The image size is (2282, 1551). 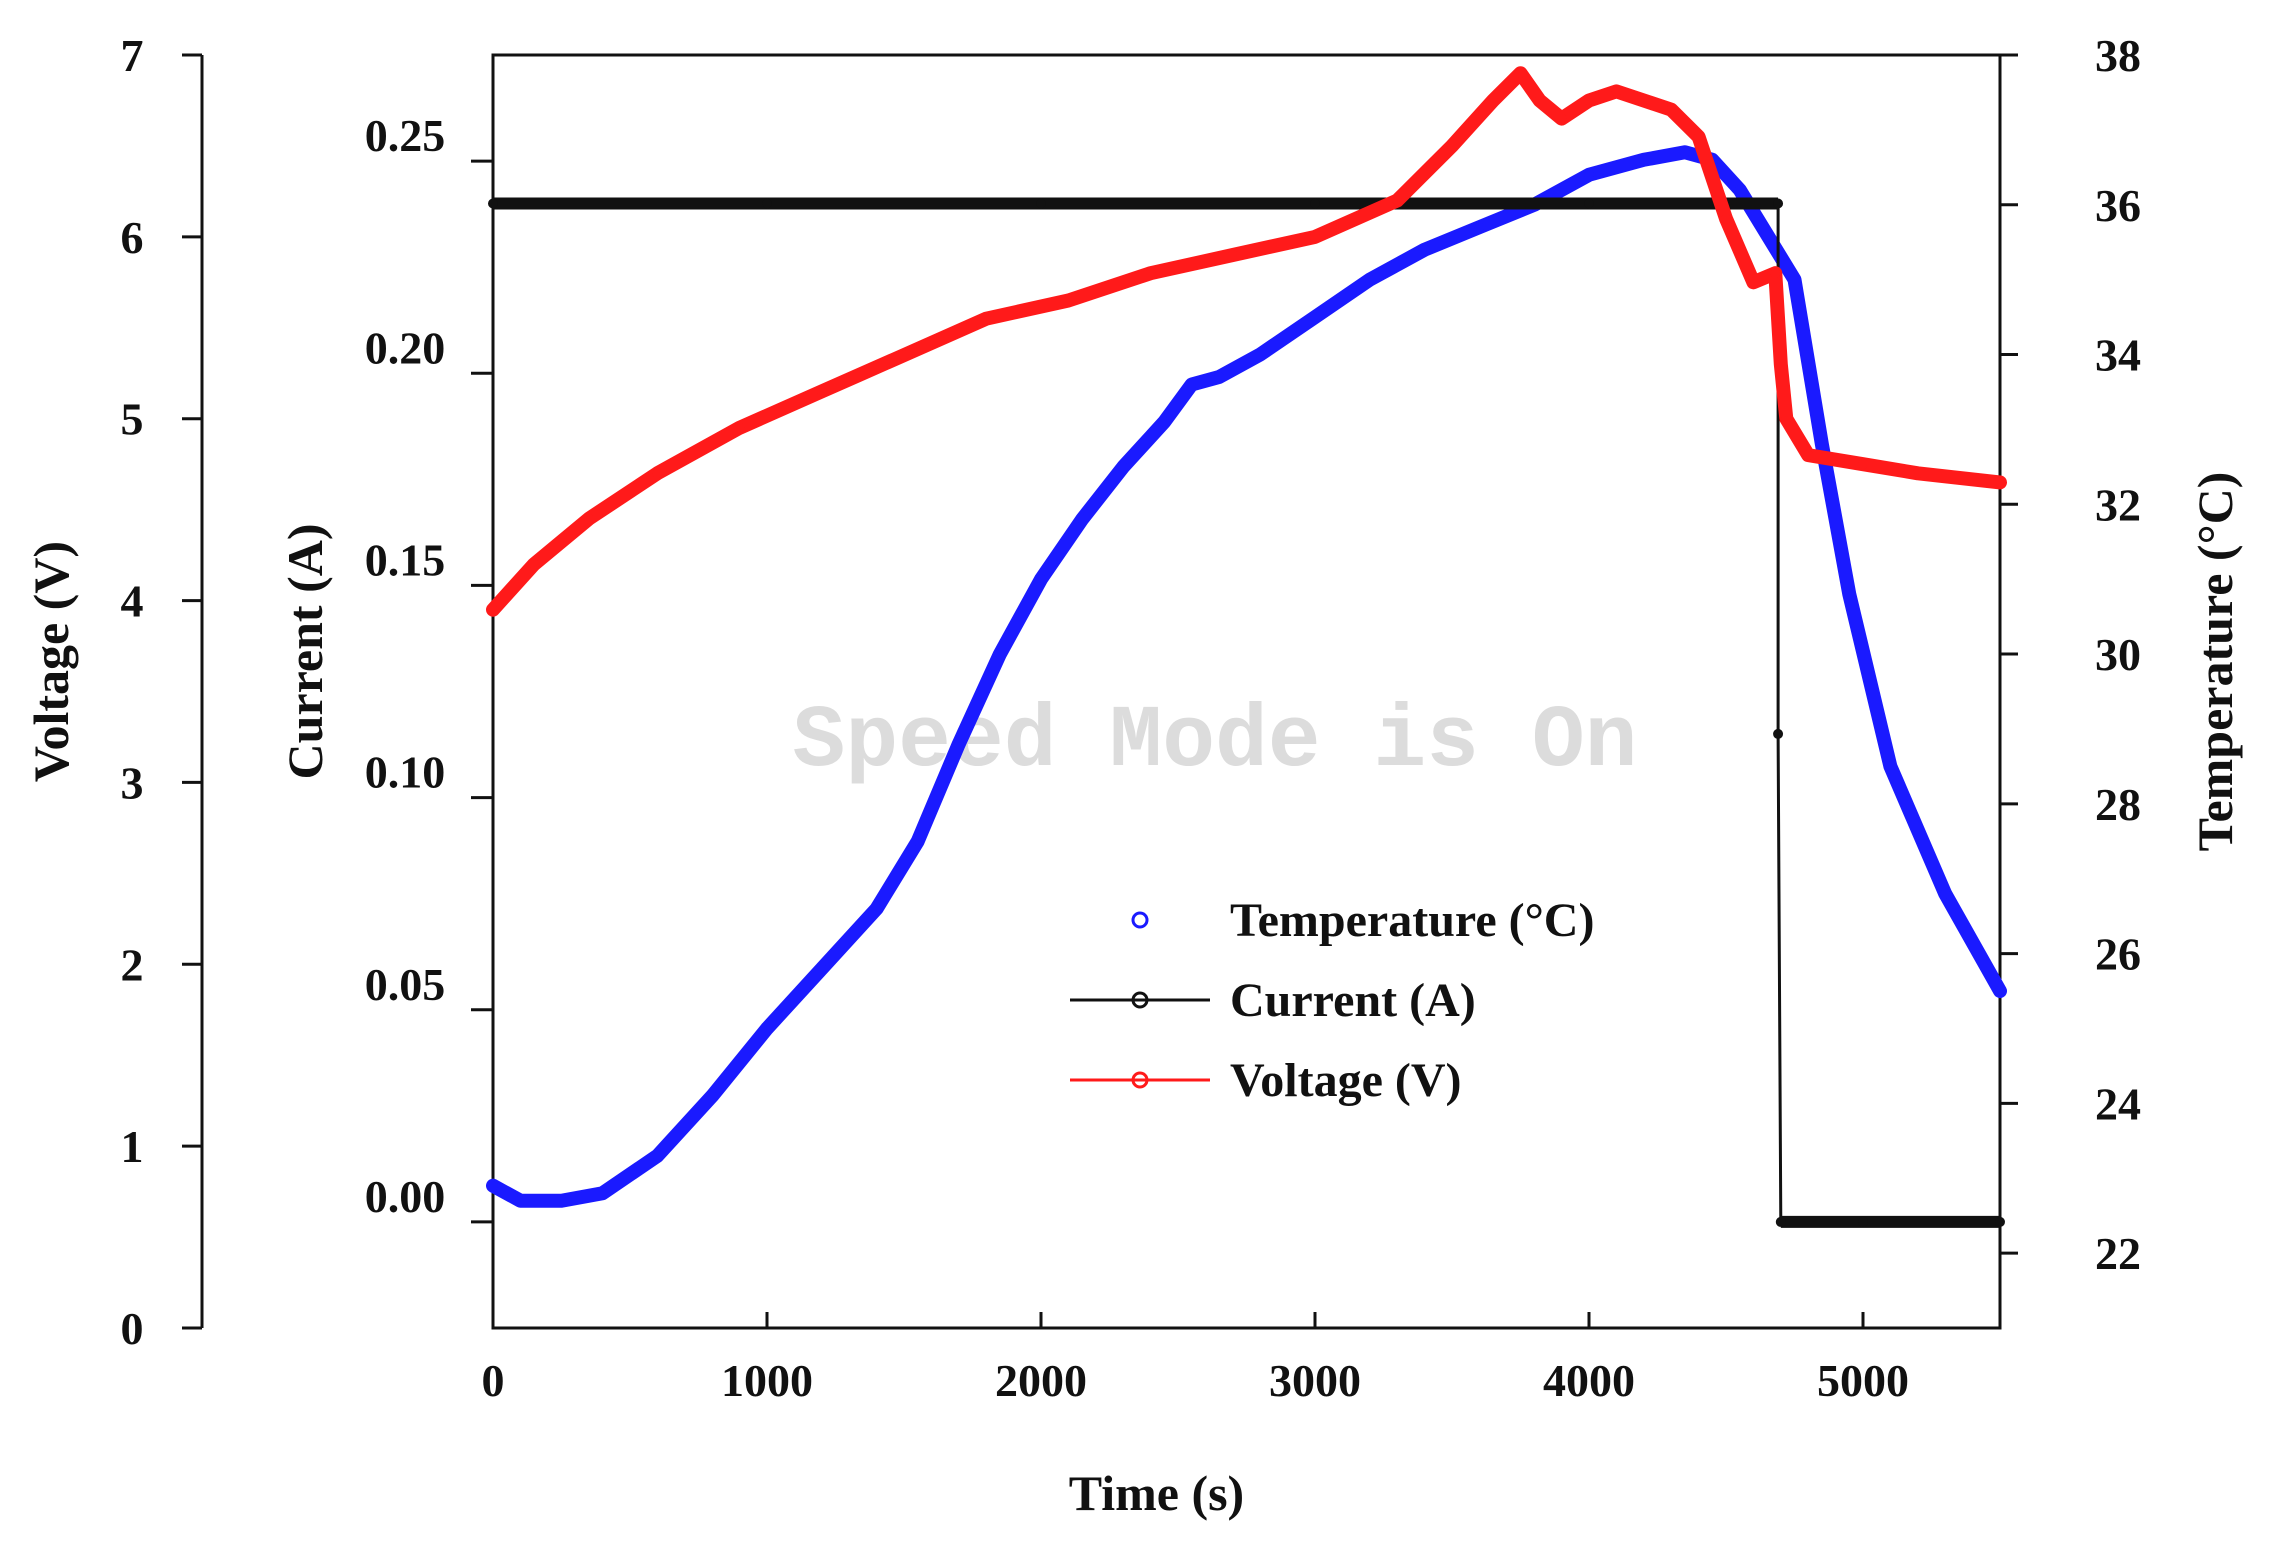 What do you see at coordinates (2118, 954) in the screenshot?
I see `temperature-tick-label: 26` at bounding box center [2118, 954].